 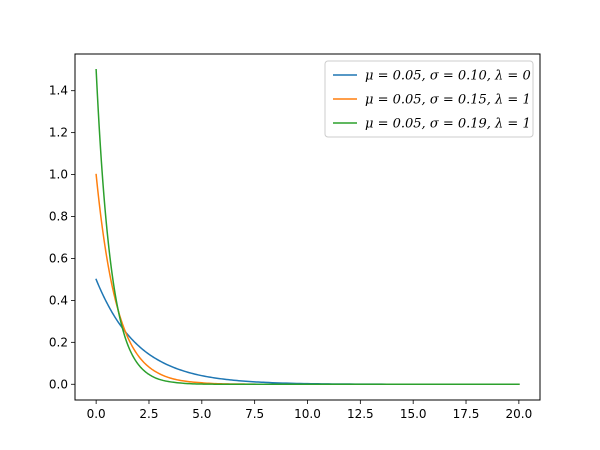 I want to click on x-axis: 0.0 2.5 5.0 7.5 10.0 12.5 15.0 17.5 20.0, so click(x=310, y=410).